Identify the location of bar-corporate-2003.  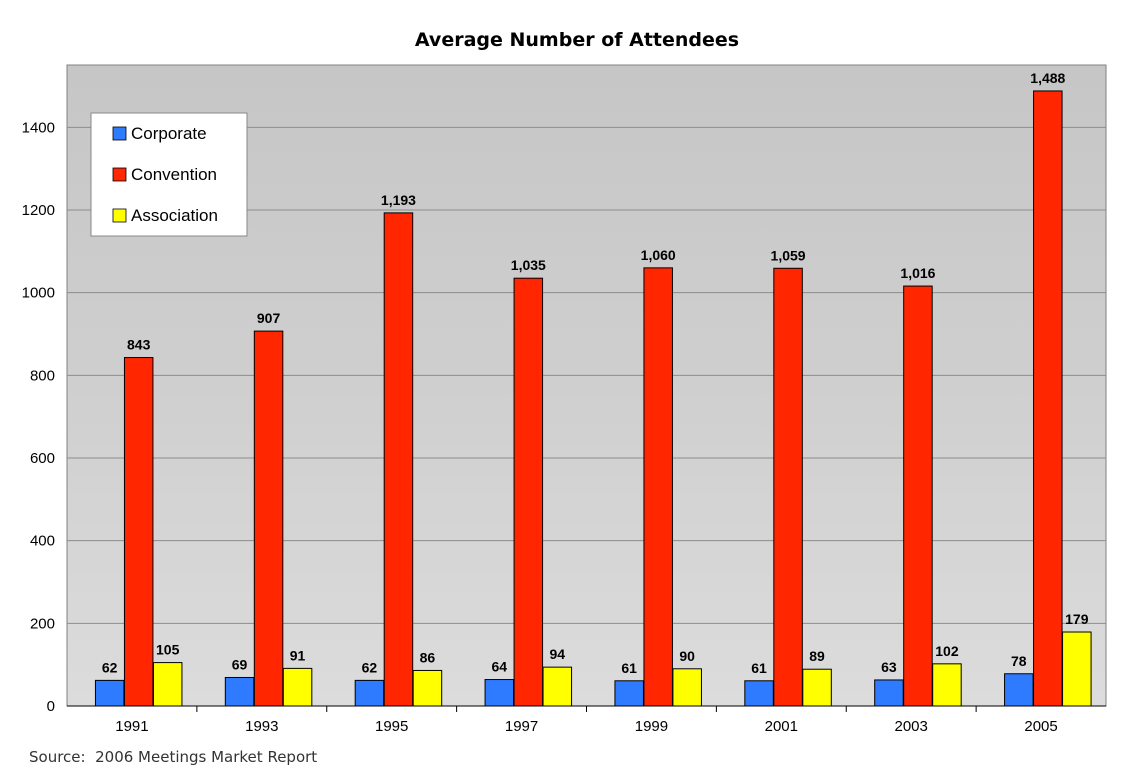
(889, 693).